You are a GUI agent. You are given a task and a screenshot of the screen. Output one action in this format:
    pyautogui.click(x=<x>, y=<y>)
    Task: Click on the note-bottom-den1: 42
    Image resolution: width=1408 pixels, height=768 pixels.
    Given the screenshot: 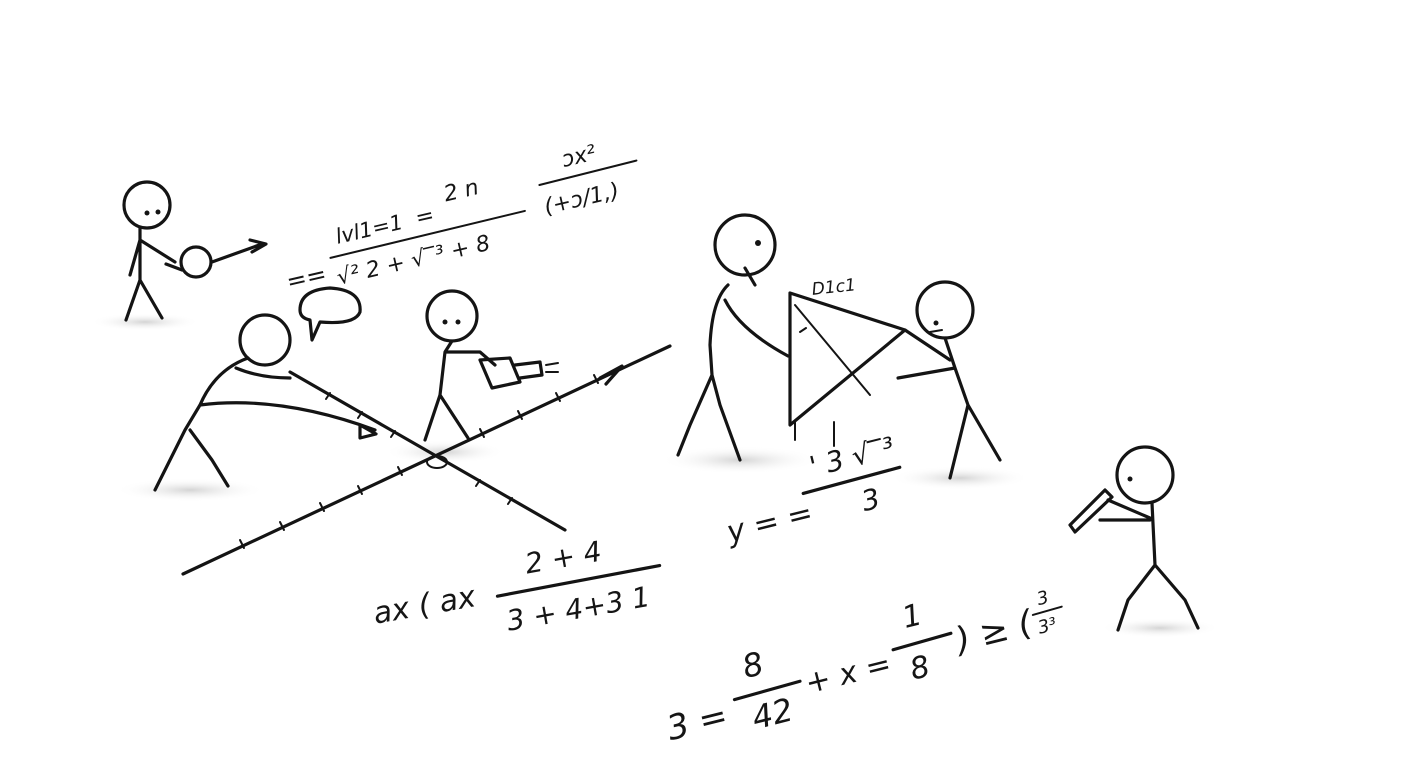 What is the action you would take?
    pyautogui.click(x=772, y=714)
    